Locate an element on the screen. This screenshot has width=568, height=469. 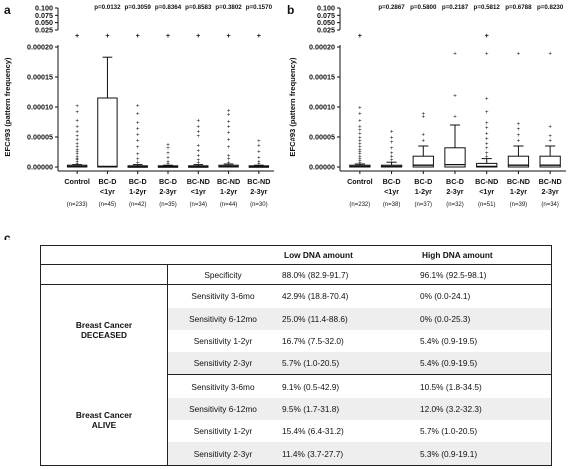
panel-b-p-value-label: p=0.2867 is located at coordinates (391, 7).